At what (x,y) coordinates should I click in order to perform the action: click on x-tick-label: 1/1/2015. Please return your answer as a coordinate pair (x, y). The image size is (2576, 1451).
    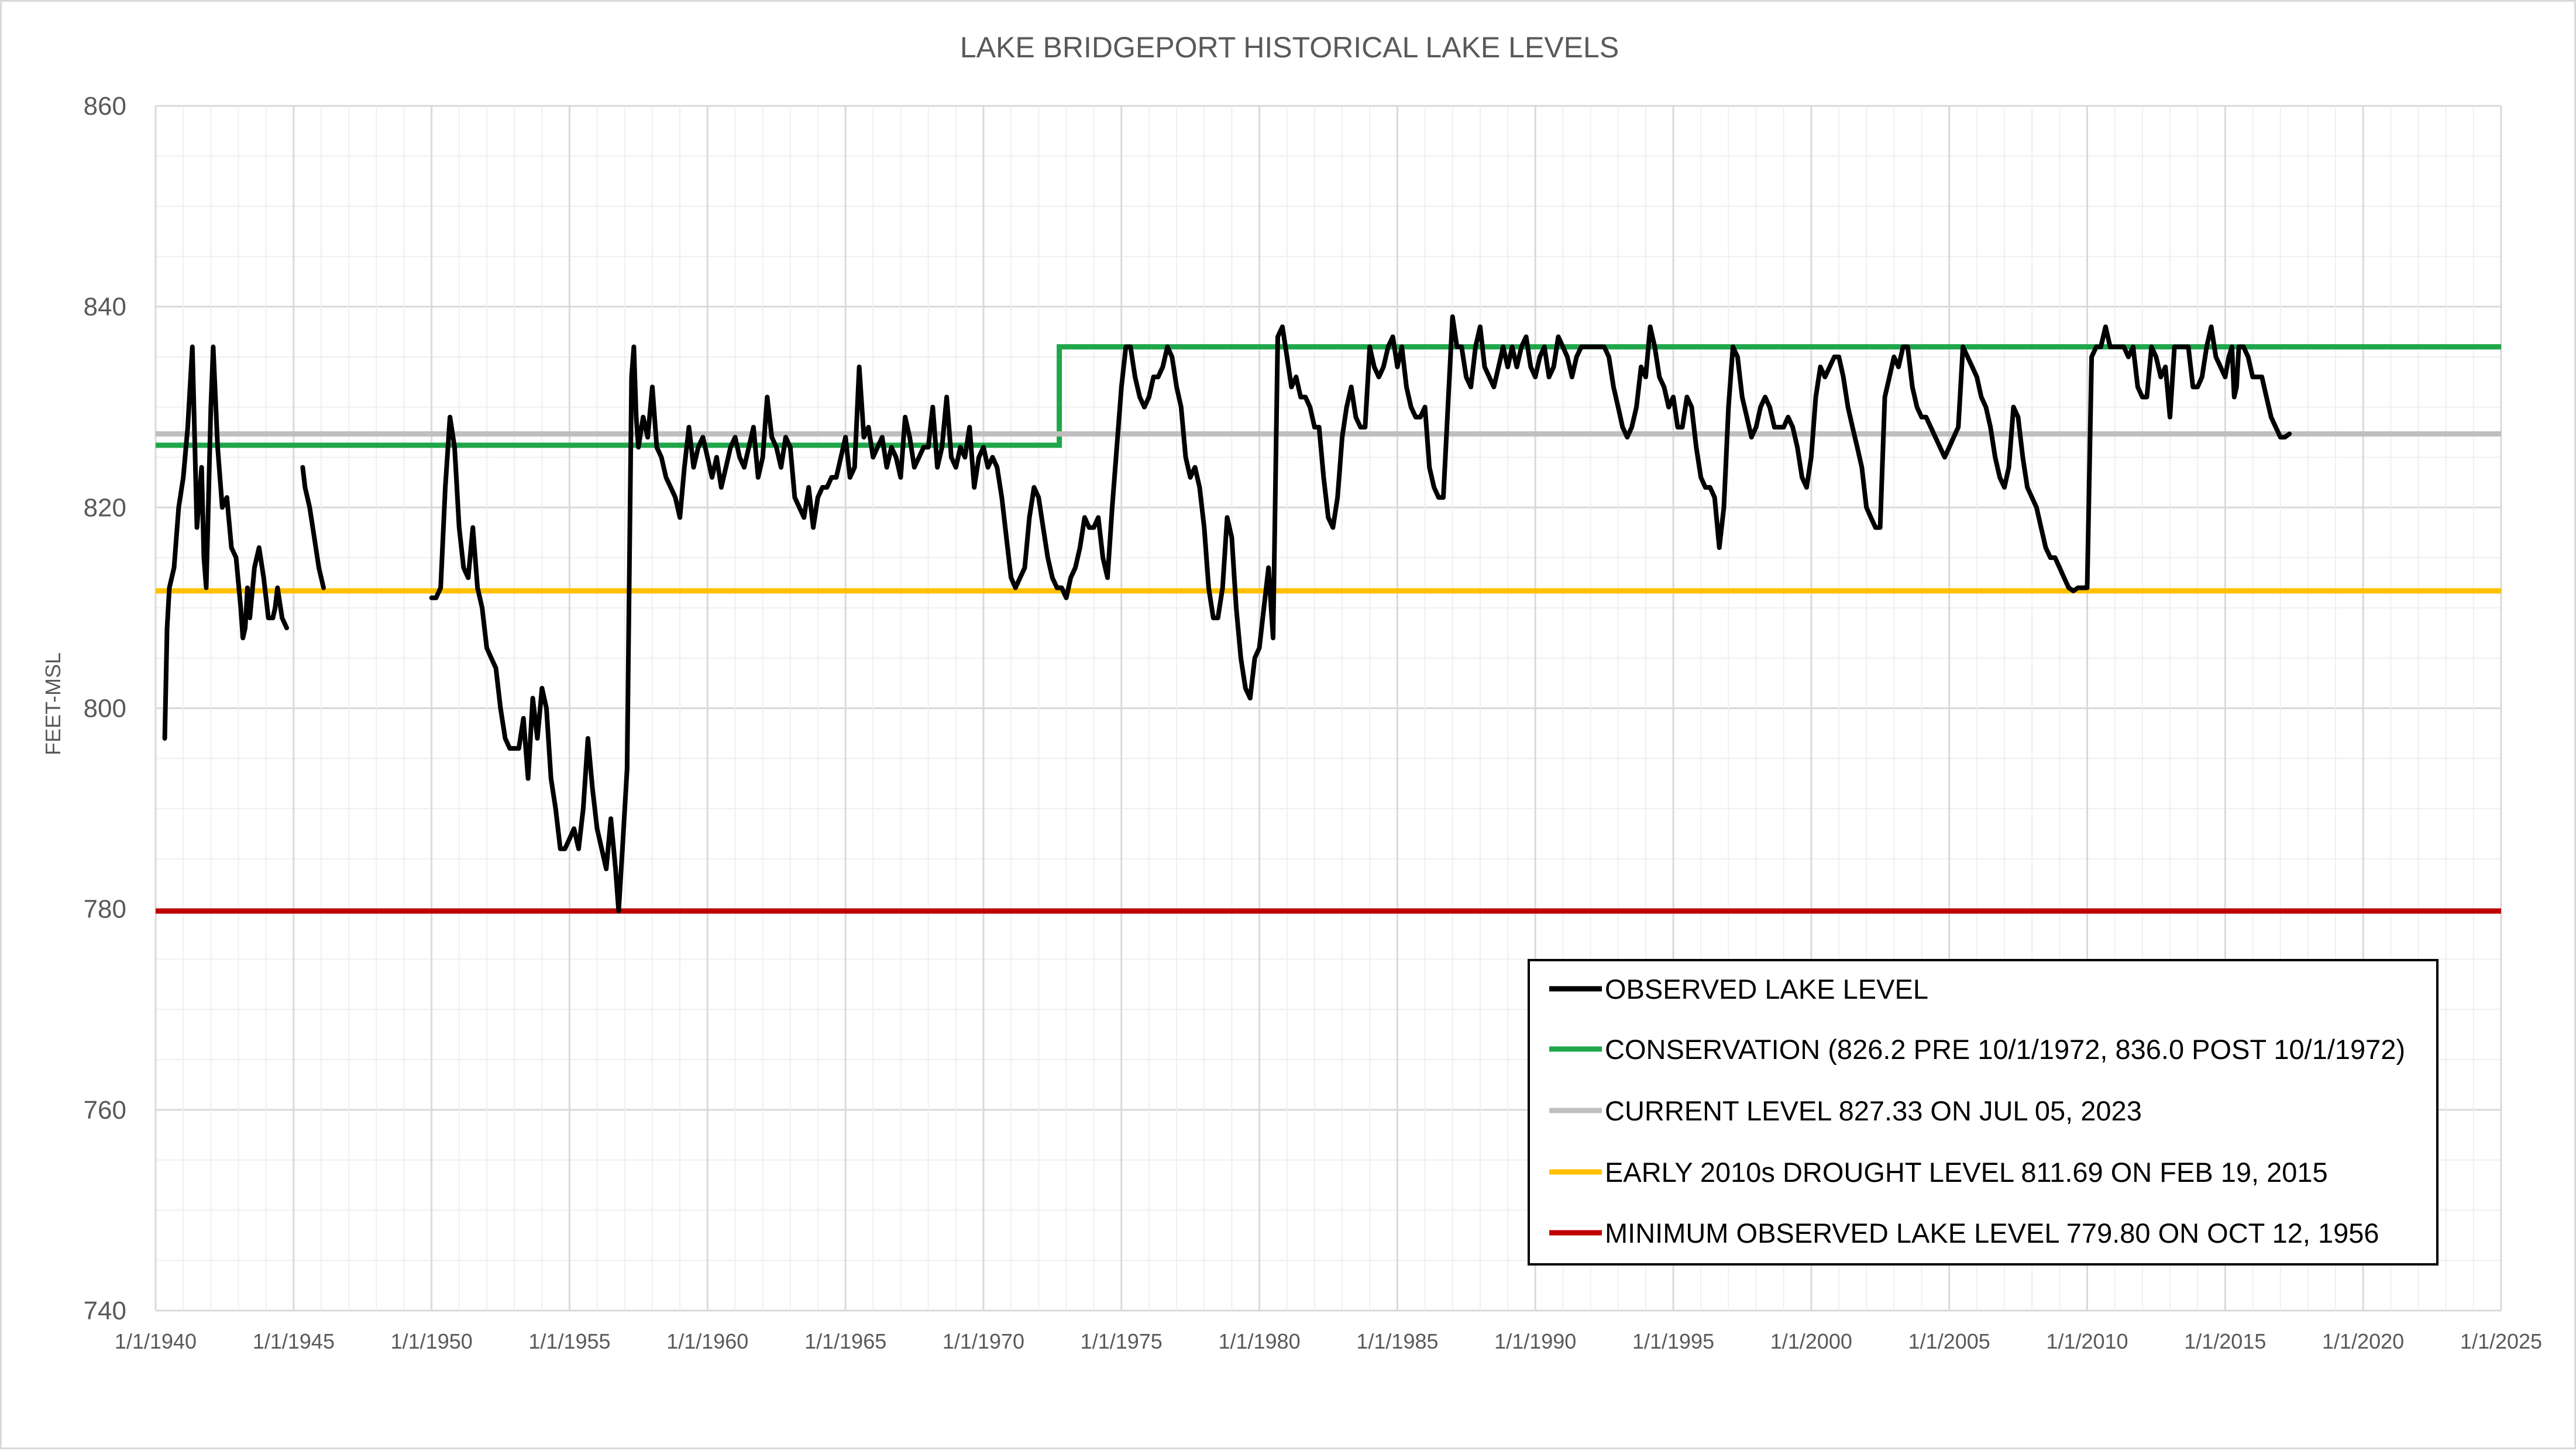
    Looking at the image, I should click on (2225, 1341).